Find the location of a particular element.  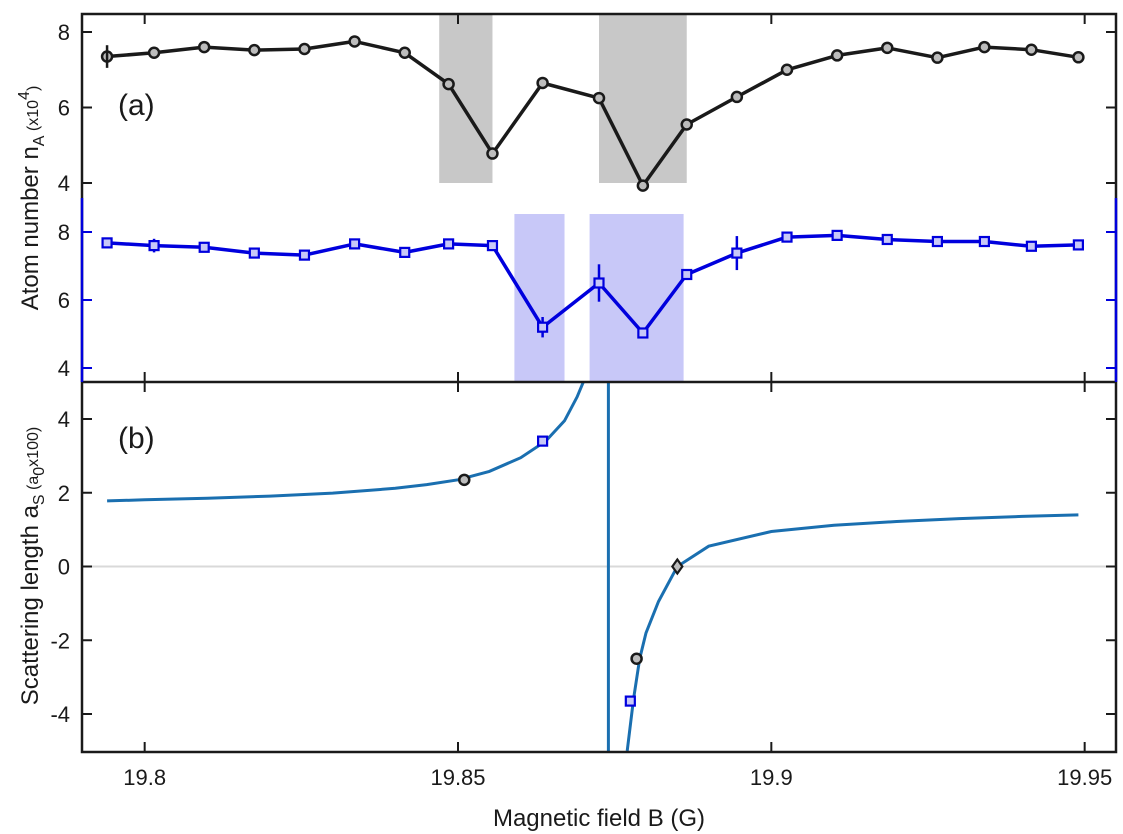

xtick-label: 19.9 is located at coordinates (771, 777).